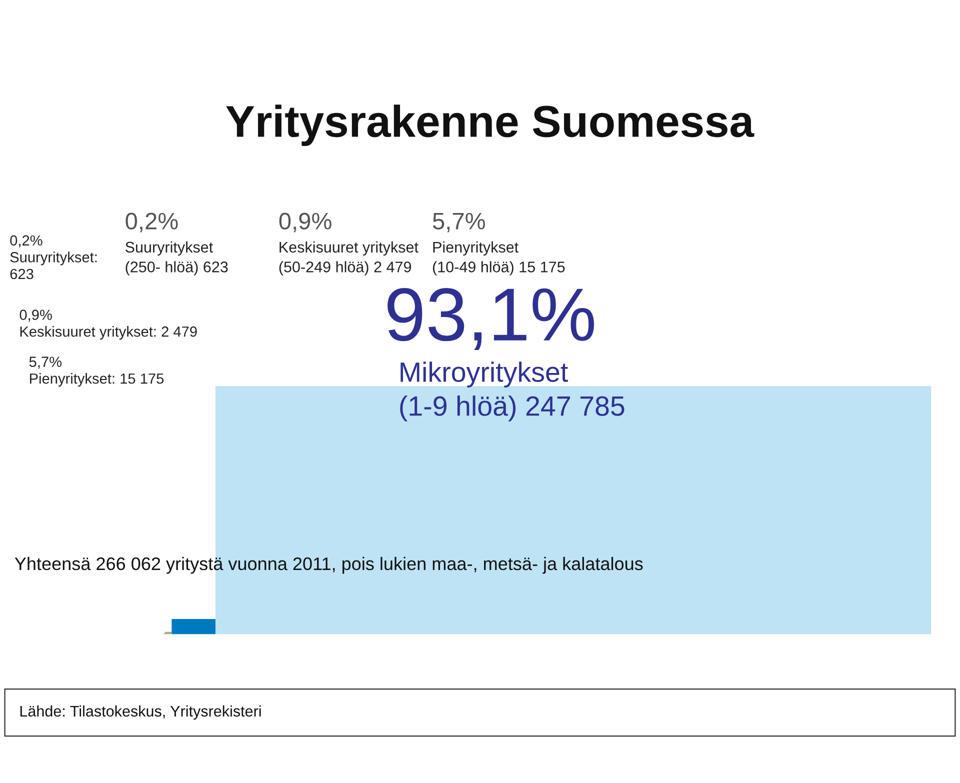 The image size is (960, 783). Describe the element at coordinates (498, 258) in the screenshot. I see `category-label: Pienyritykset (10-49 hlöä) 15 175` at that location.